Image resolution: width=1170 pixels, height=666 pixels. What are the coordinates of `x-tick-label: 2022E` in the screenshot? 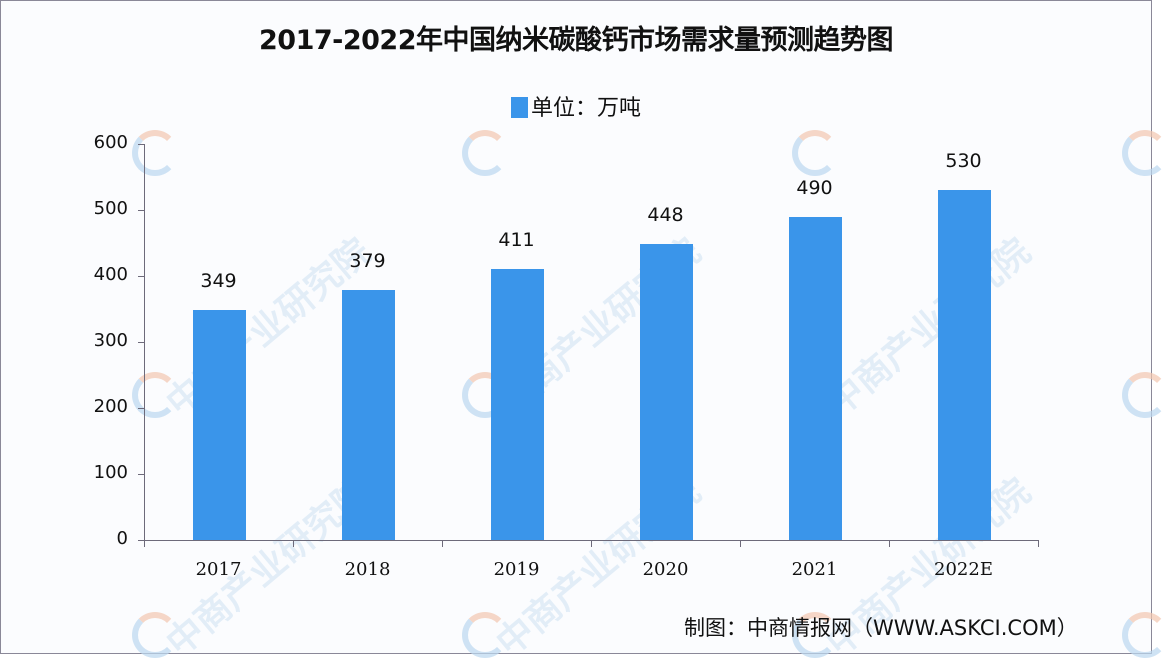 It's located at (963, 569).